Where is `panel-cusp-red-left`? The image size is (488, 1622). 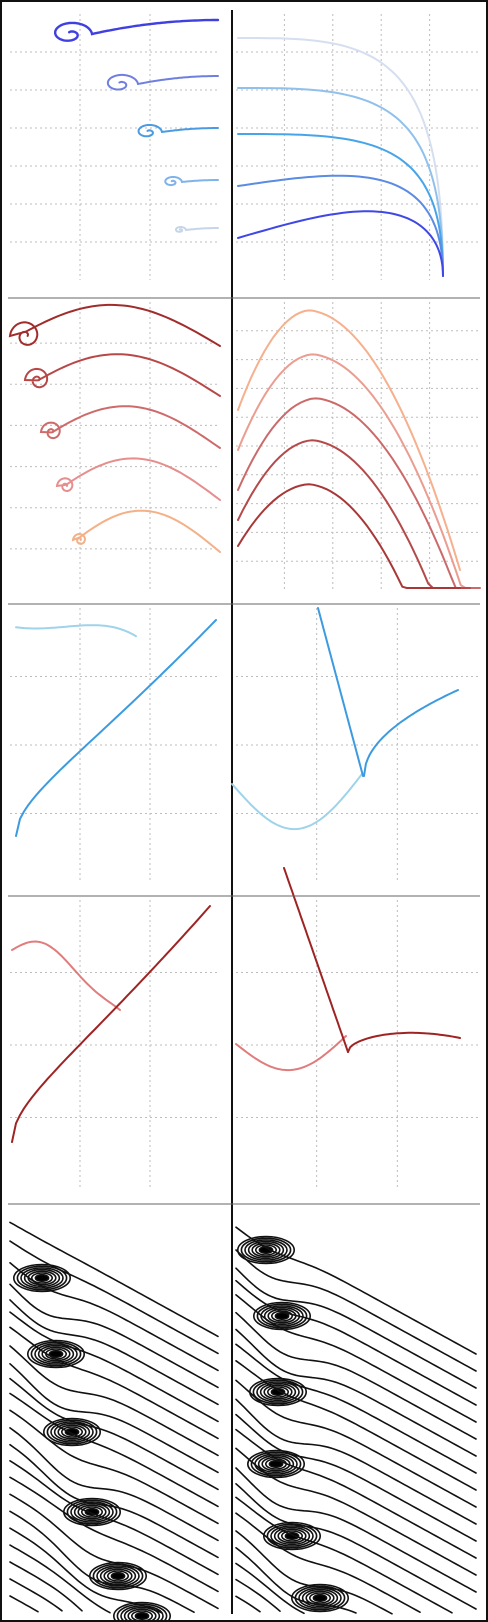 panel-cusp-red-left is located at coordinates (115, 1045).